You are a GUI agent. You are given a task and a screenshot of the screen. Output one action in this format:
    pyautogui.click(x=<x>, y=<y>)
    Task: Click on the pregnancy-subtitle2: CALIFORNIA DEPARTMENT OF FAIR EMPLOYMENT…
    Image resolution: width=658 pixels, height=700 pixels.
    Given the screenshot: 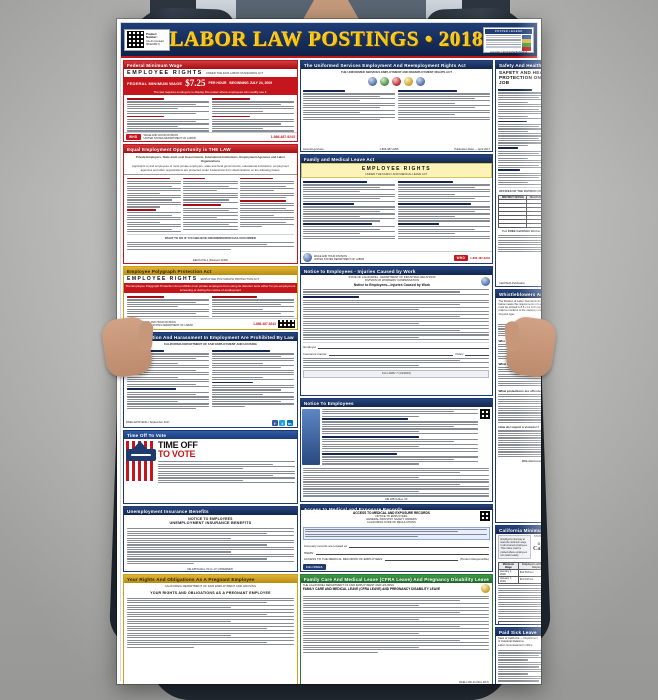 What is the action you would take?
    pyautogui.click(x=210, y=586)
    